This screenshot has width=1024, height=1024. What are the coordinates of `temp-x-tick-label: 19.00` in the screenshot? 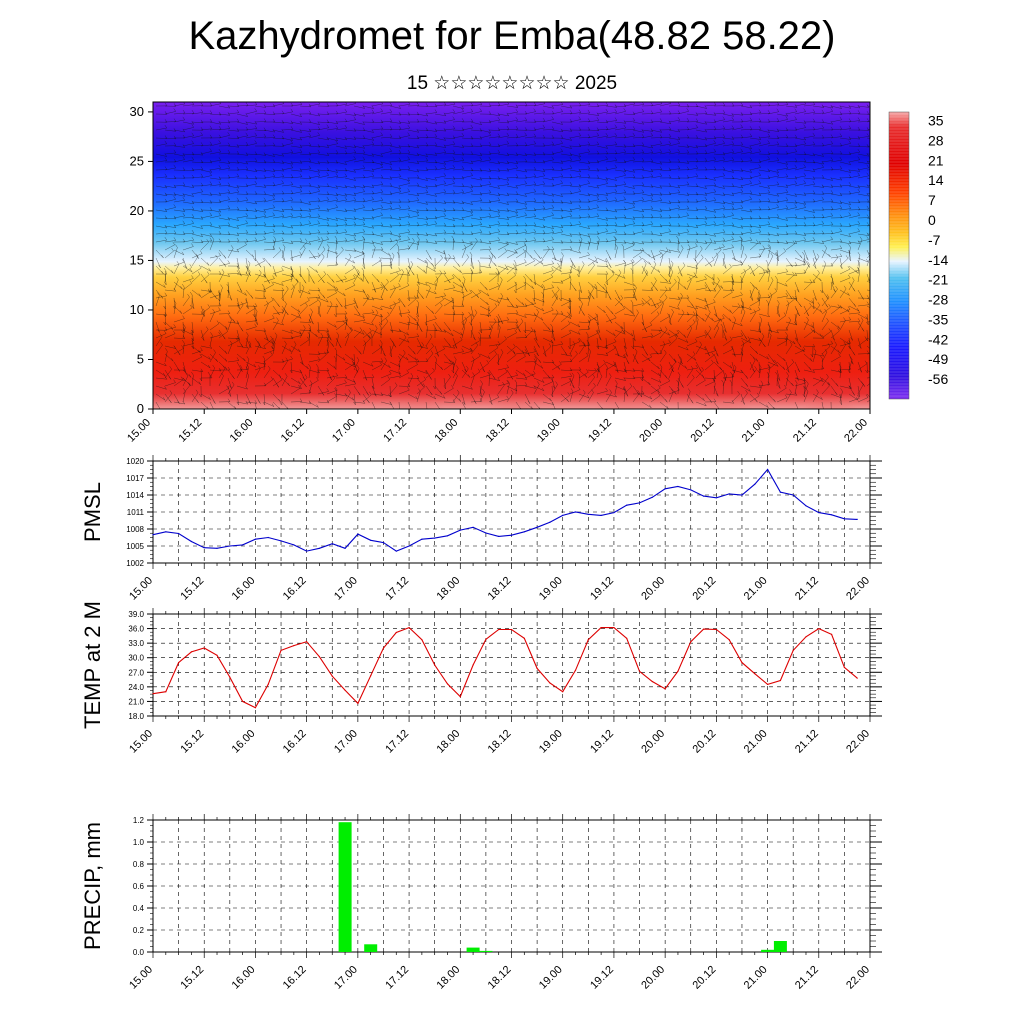 It's located at (551, 742).